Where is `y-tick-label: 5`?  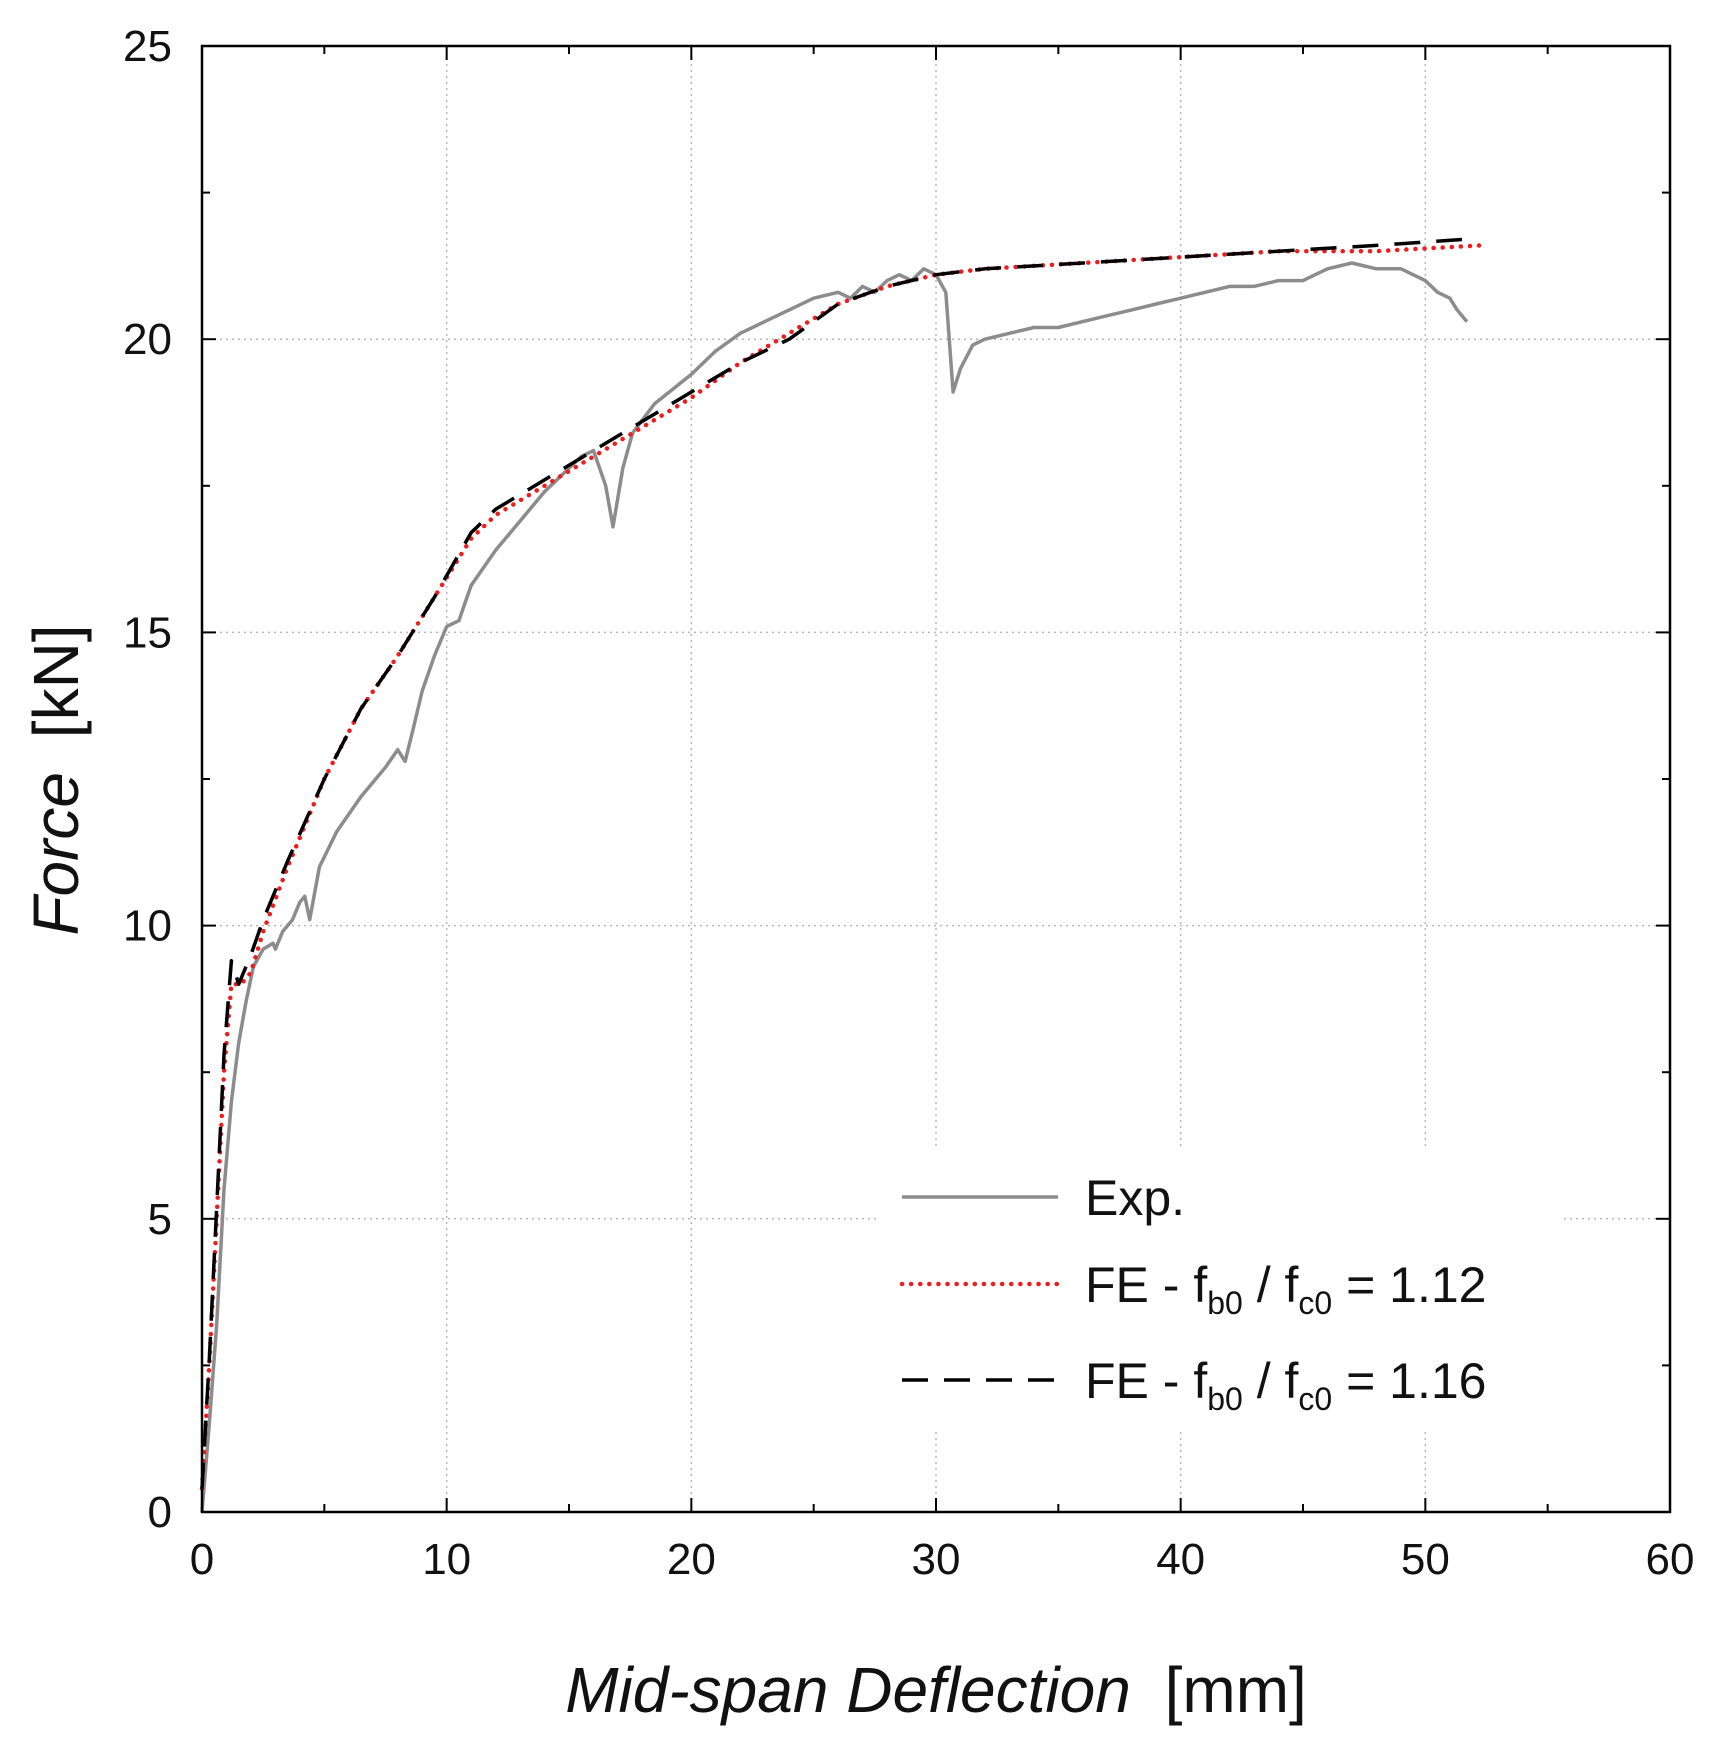
y-tick-label: 5 is located at coordinates (160, 1219).